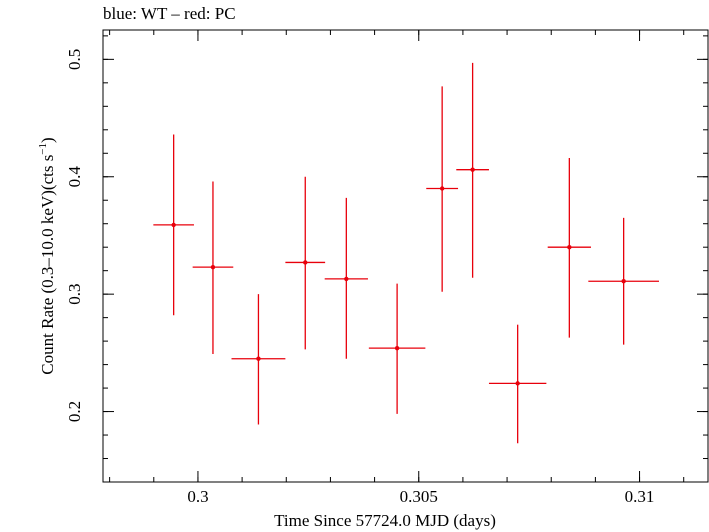  I want to click on x-tick-label: 0.305, so click(419, 496).